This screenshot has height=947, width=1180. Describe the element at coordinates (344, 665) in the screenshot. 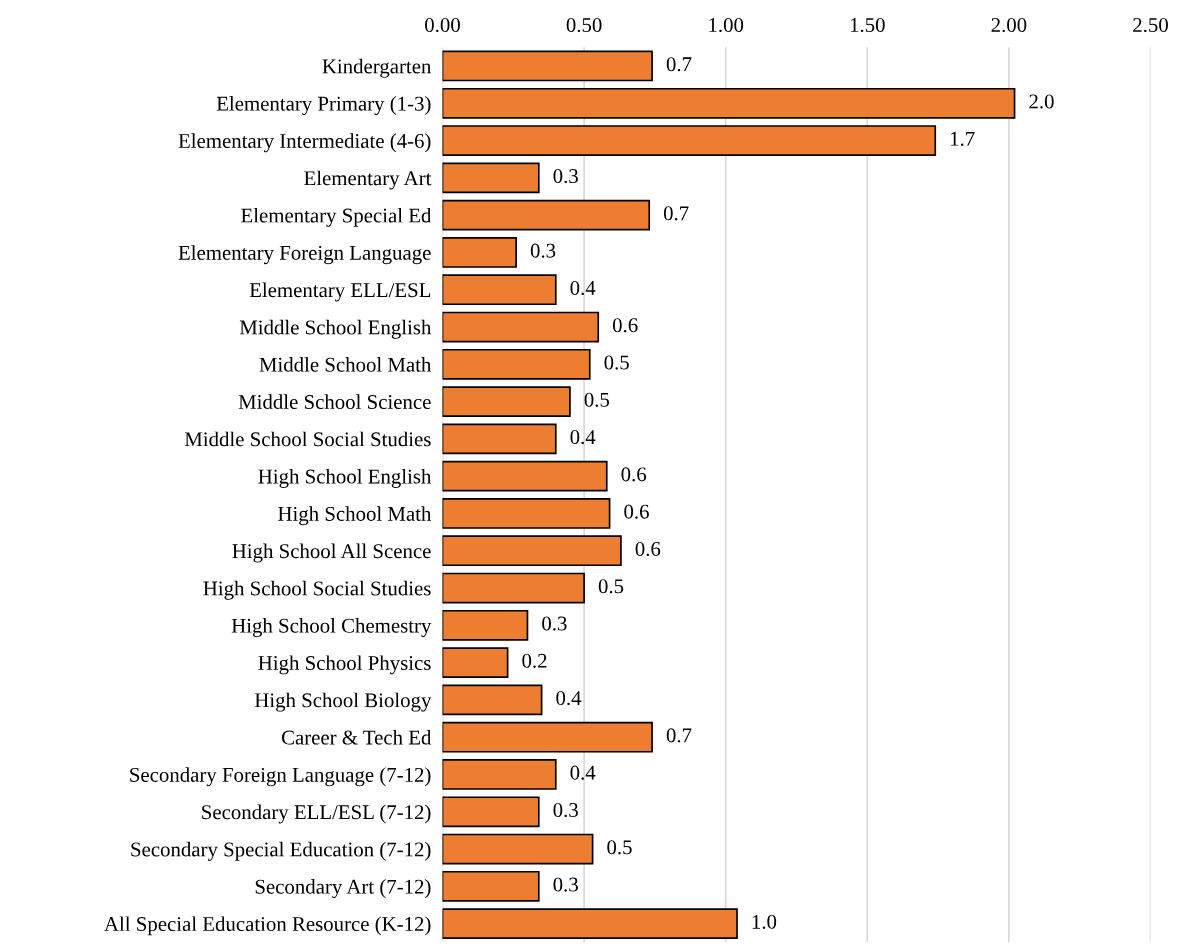

I see `y-tick-label: High School Physics` at that location.